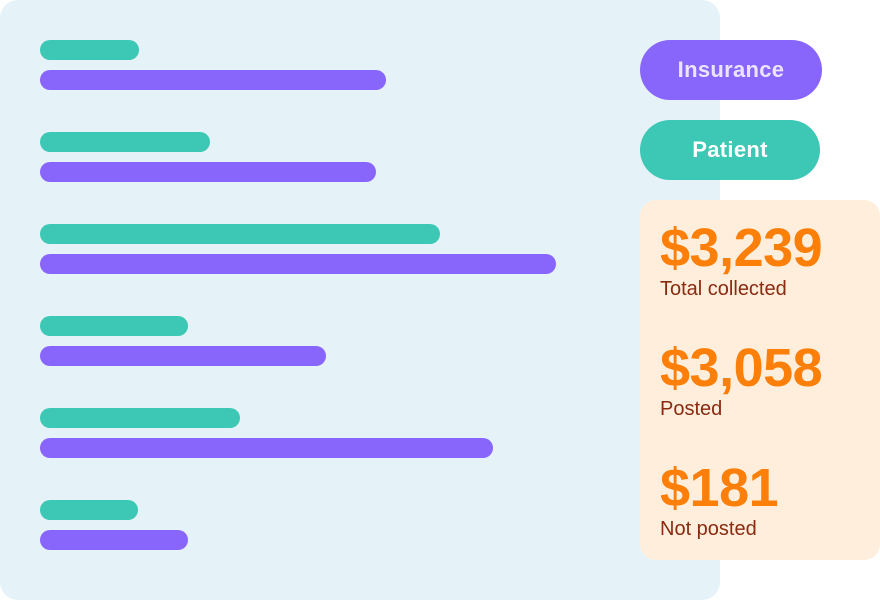 The height and width of the screenshot is (600, 880). I want to click on stat-posted: $3,058 Posted, so click(770, 398).